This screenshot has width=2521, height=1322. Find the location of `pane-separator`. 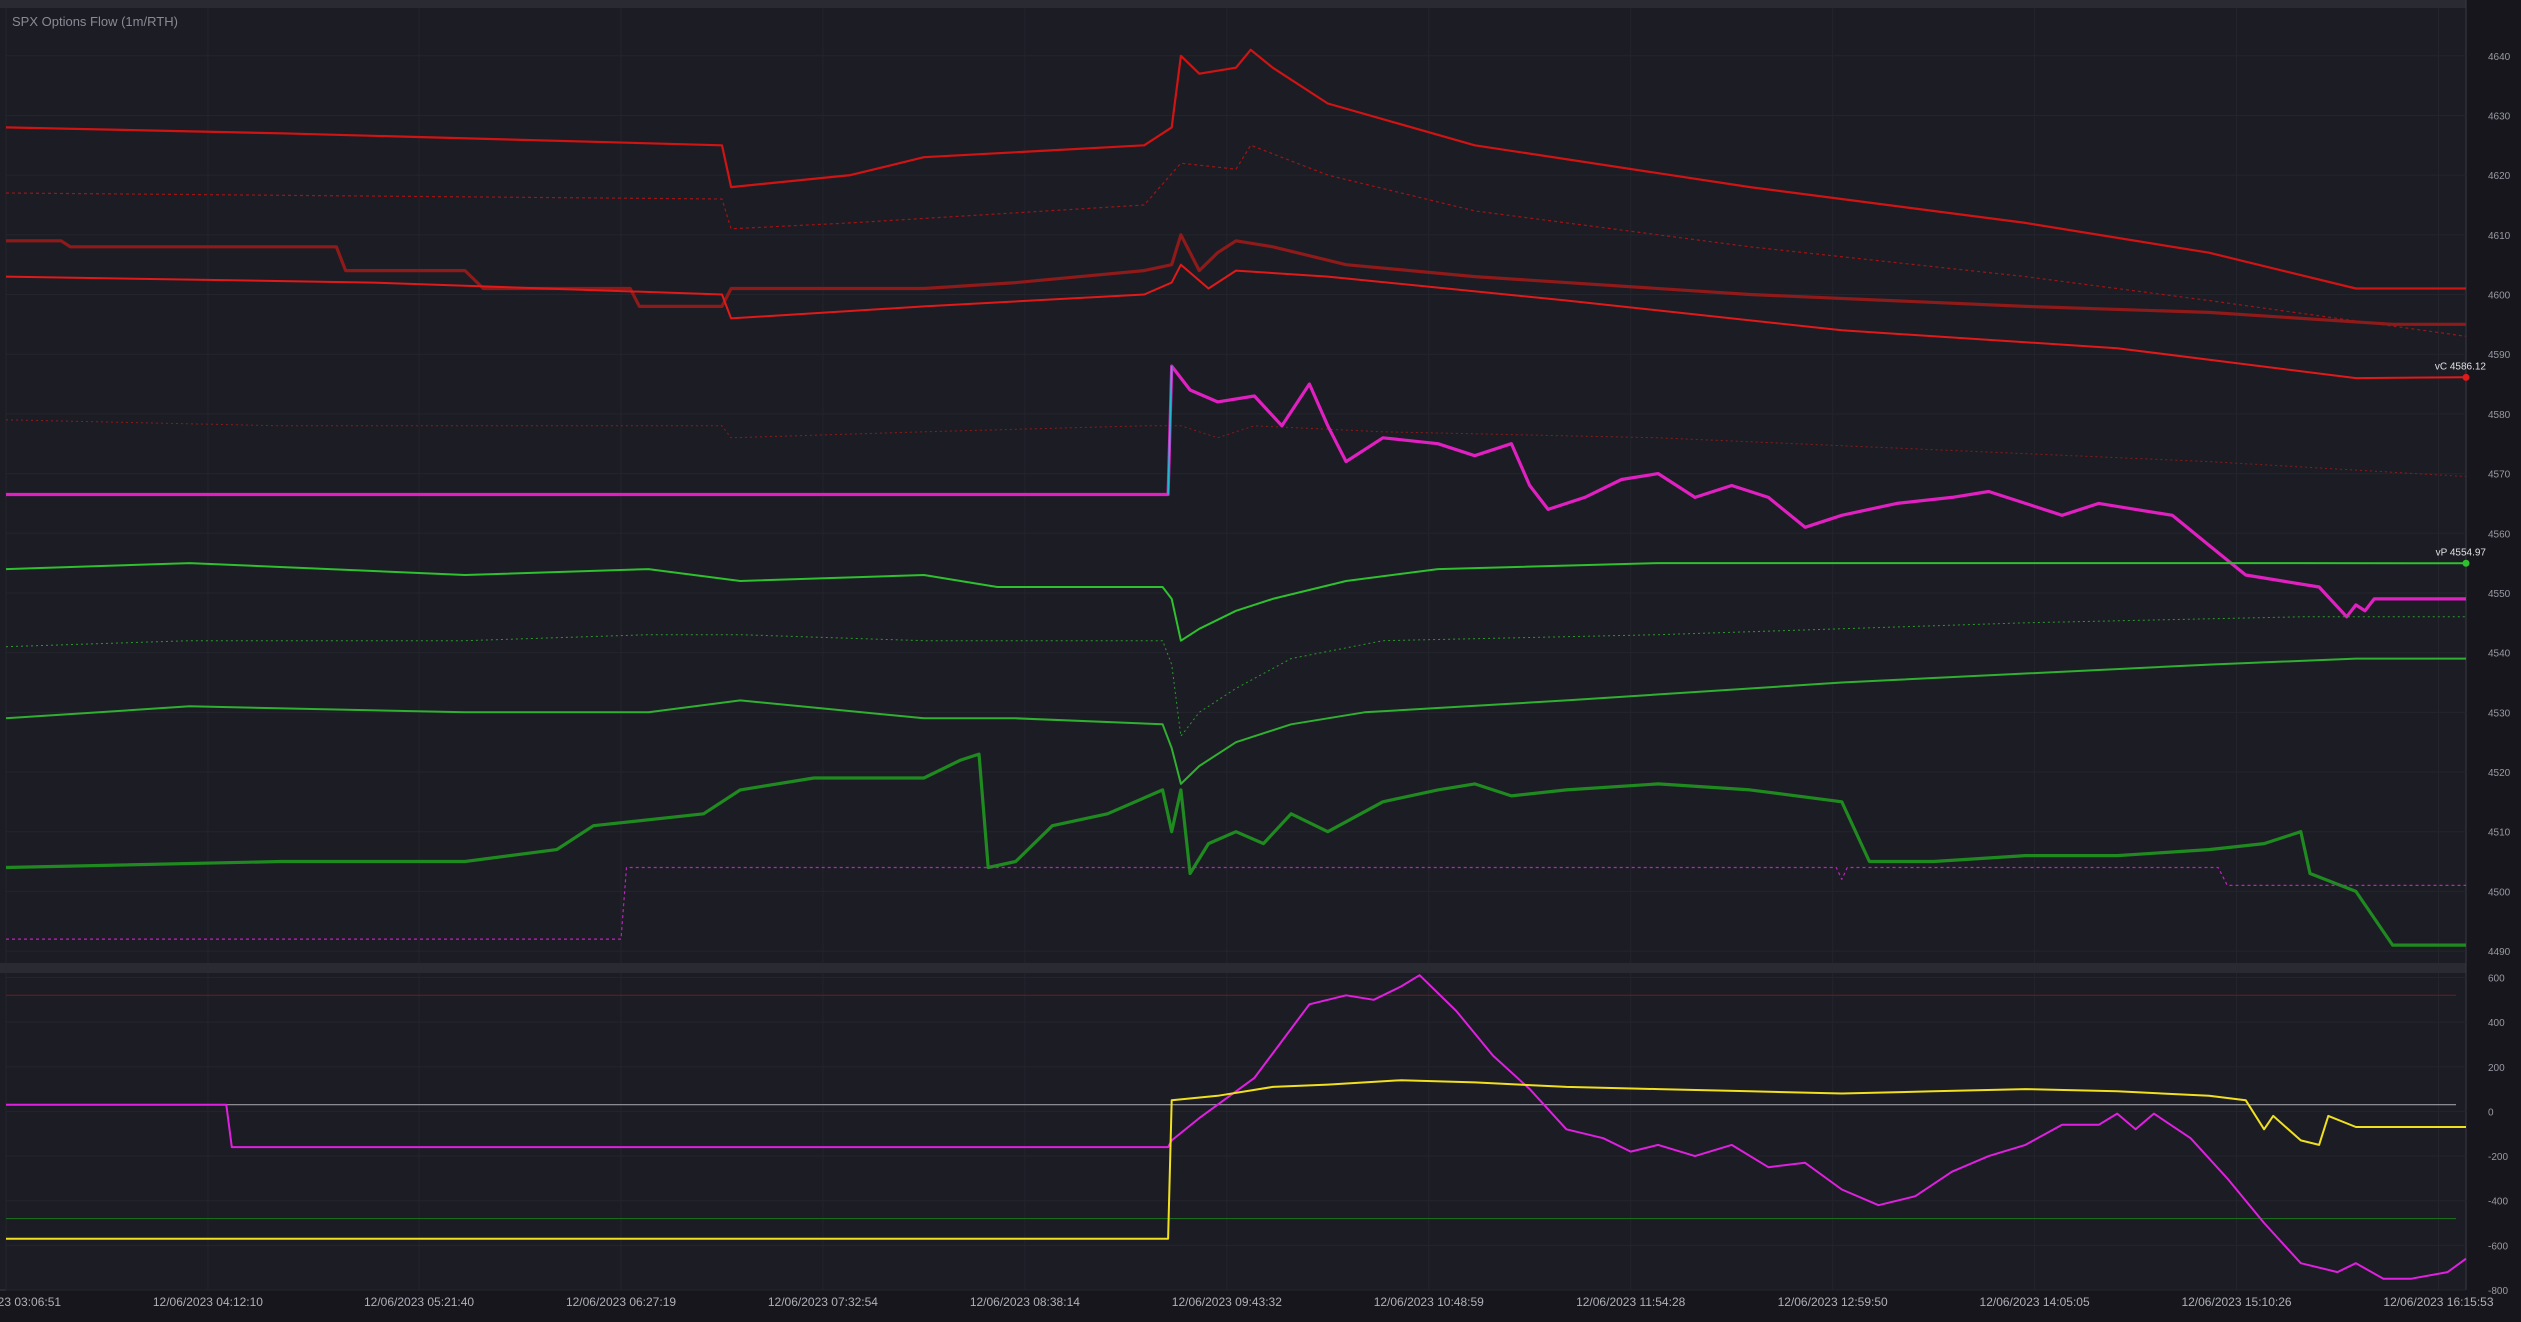

pane-separator is located at coordinates (1233, 968).